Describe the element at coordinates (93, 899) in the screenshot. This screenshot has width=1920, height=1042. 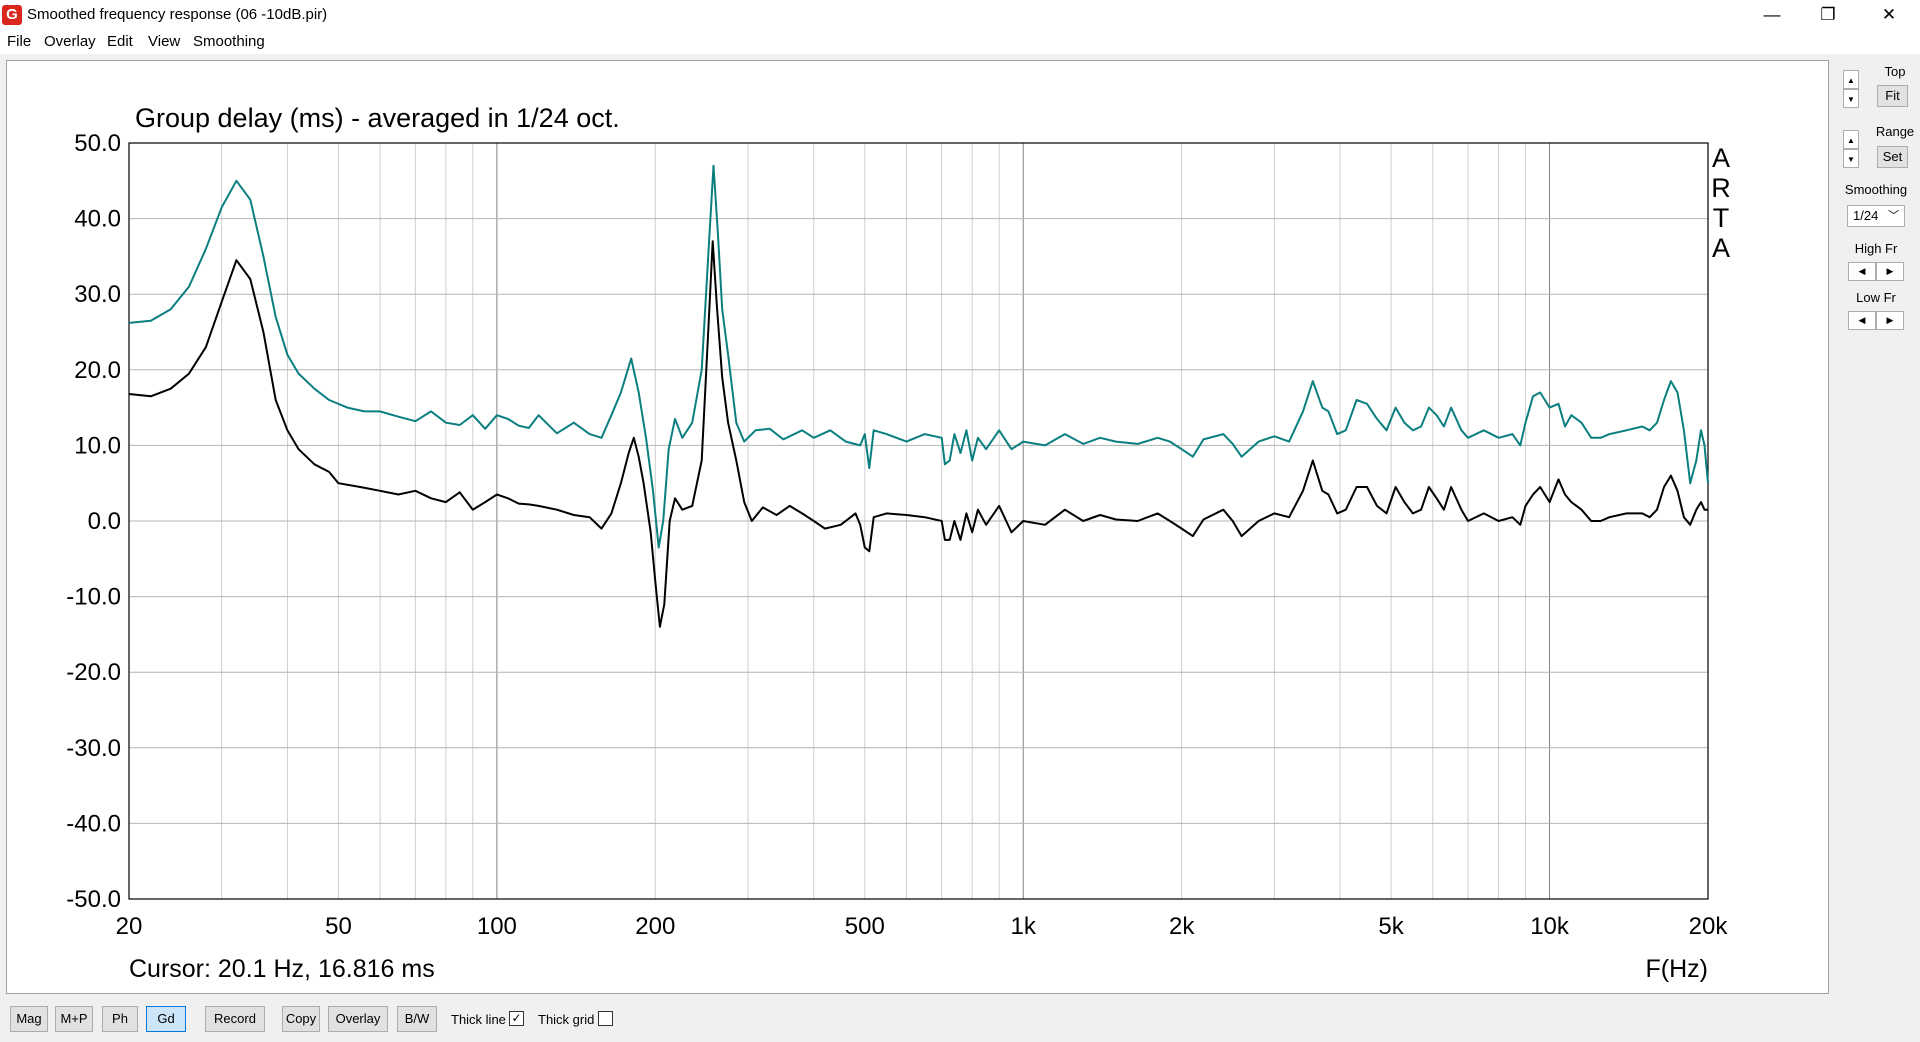
I see `y-tick-label: -50.0` at that location.